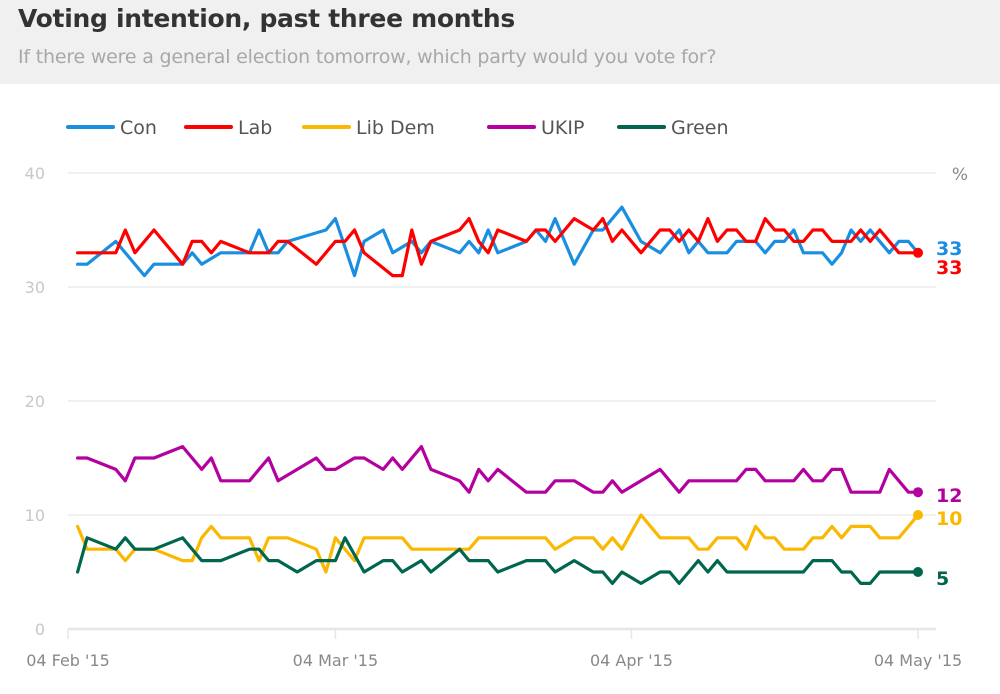 This screenshot has height=694, width=1000. Describe the element at coordinates (700, 128) in the screenshot. I see `legend-label-green: Green` at that location.